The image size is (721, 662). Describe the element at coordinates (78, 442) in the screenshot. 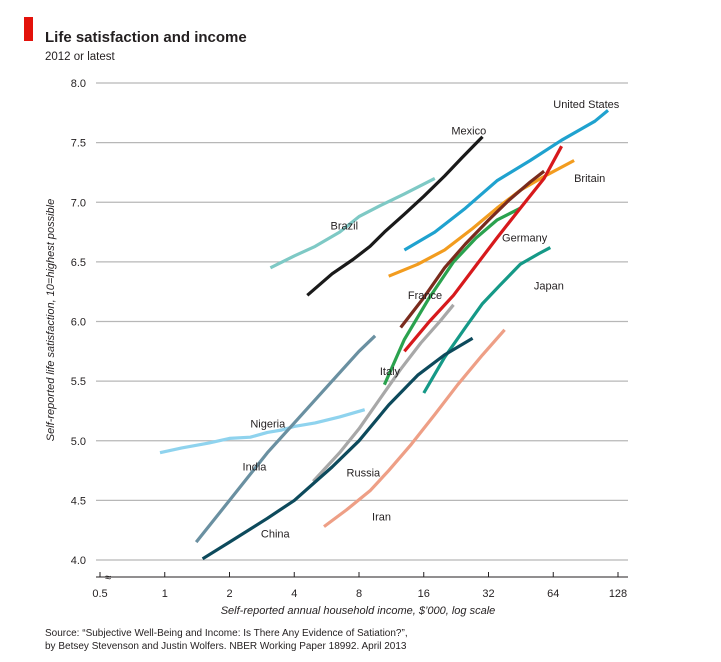

I see `y-tick-label: 5.0` at that location.